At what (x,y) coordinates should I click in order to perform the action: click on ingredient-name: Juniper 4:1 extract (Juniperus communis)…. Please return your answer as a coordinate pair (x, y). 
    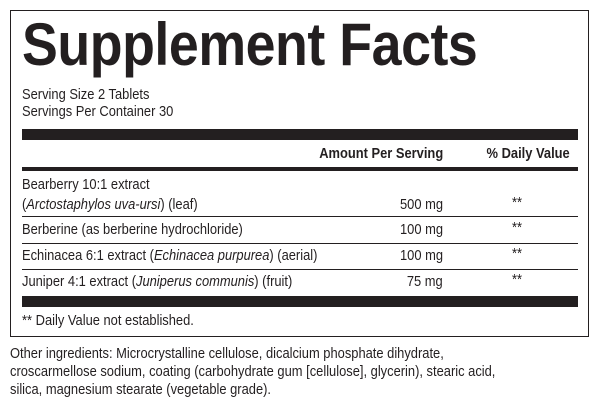
    Looking at the image, I should click on (157, 281).